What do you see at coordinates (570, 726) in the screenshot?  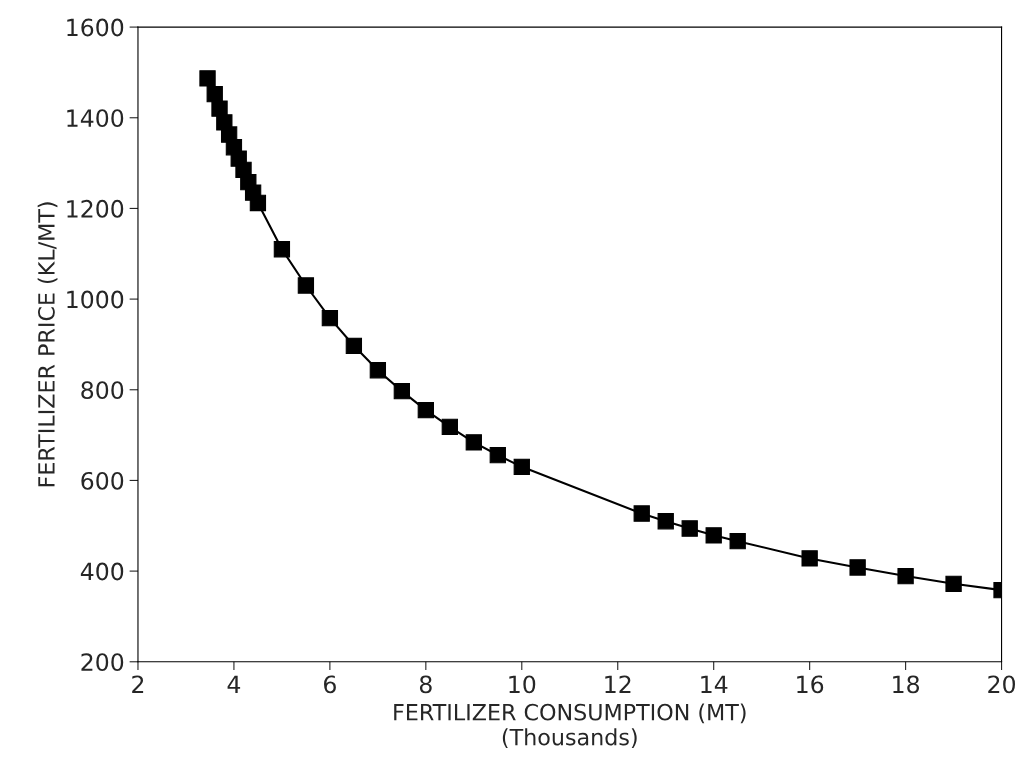 I see `x-axis-title: FERTILIZER CONSUMPTION (MT) (Thousands)` at bounding box center [570, 726].